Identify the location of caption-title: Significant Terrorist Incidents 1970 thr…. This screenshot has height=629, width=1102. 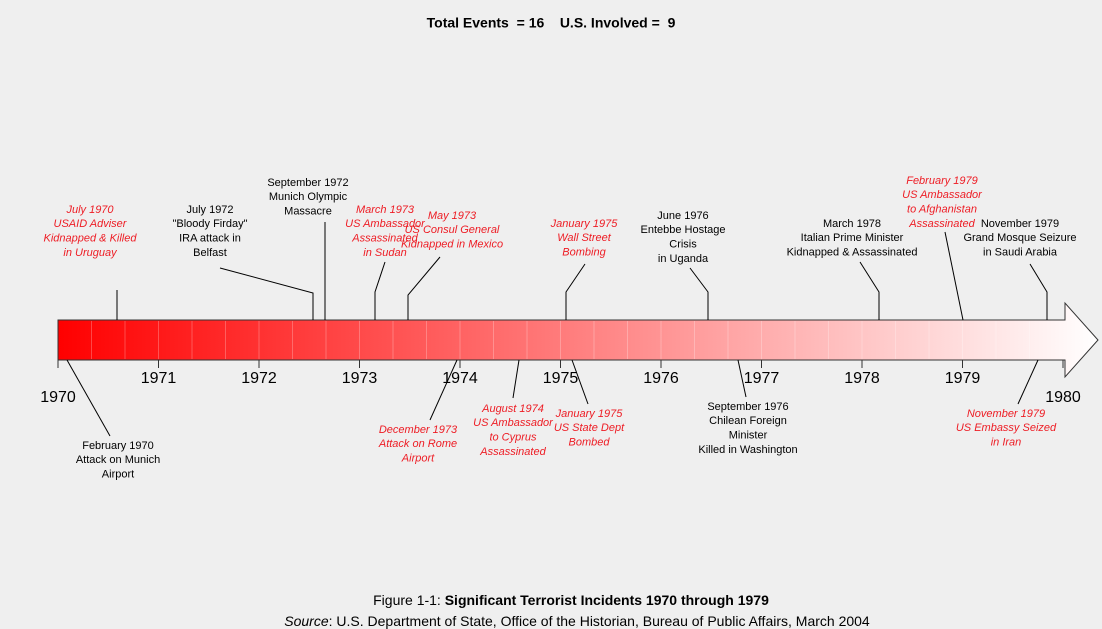
(607, 600).